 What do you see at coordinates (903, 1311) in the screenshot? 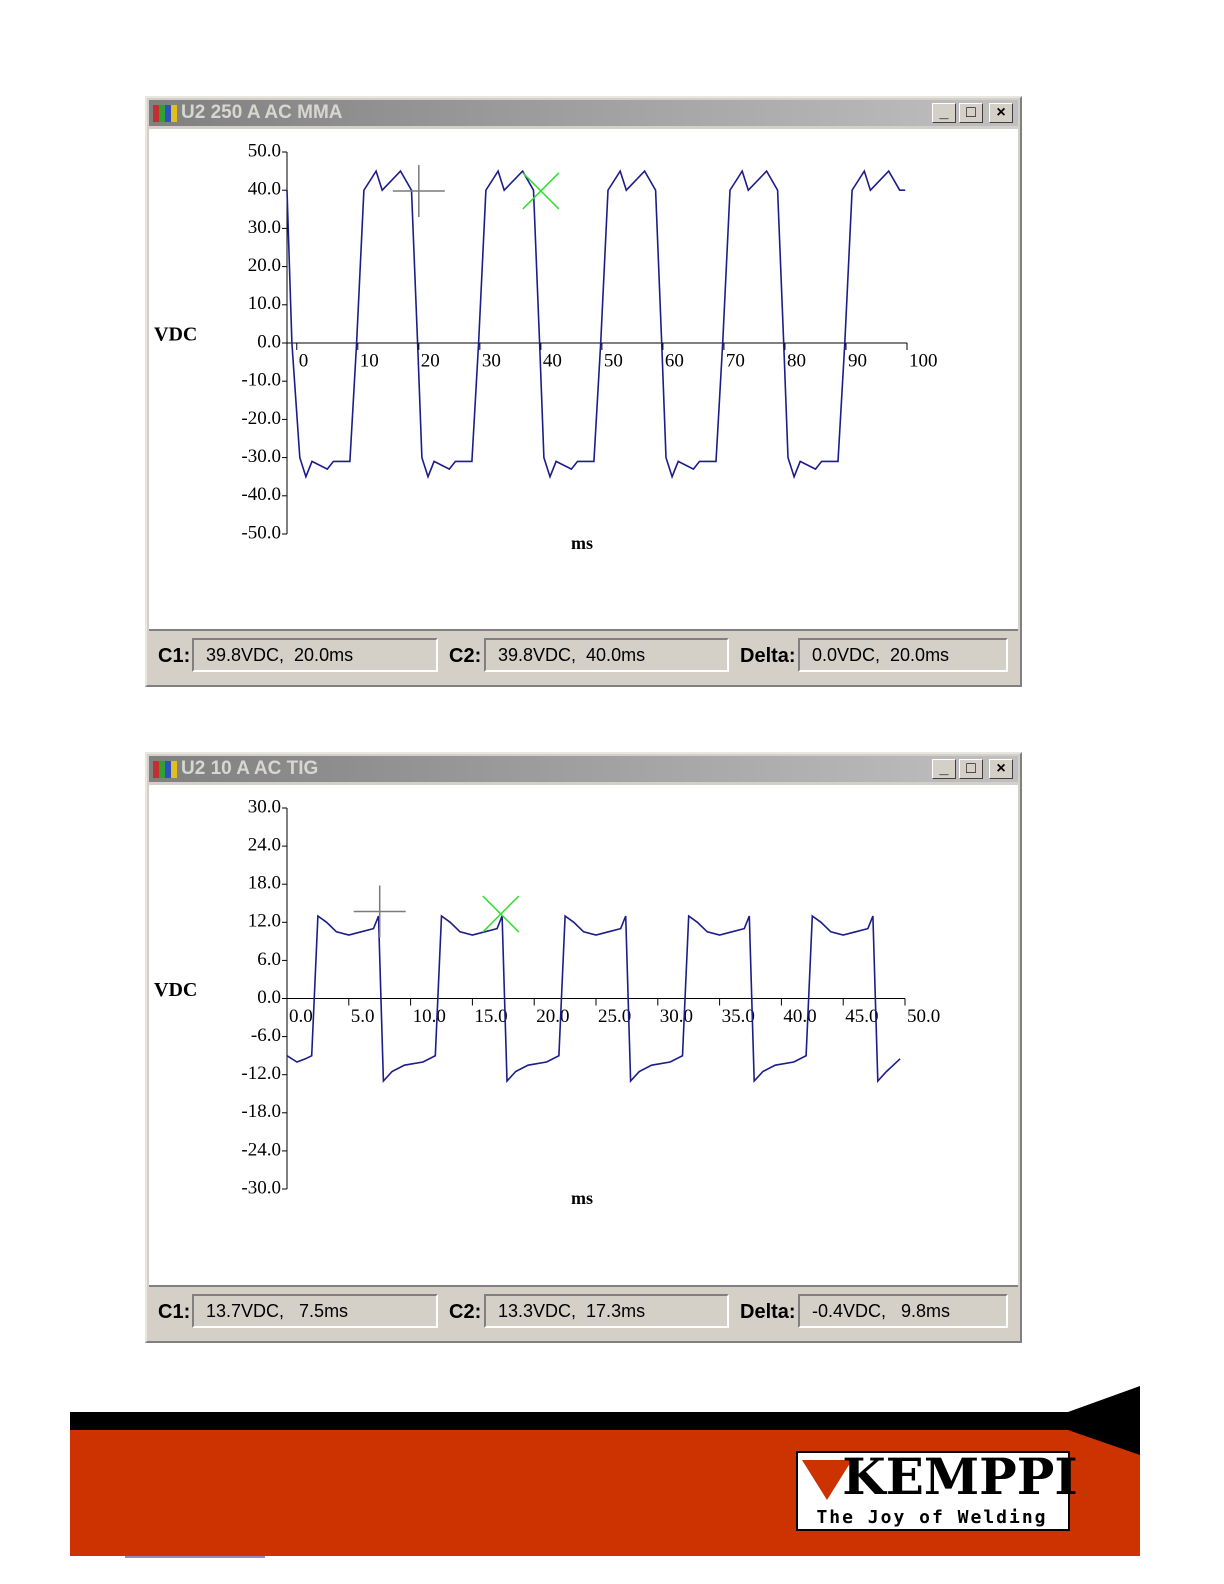
I see `status-field: -0.4VDC, 9.8ms` at bounding box center [903, 1311].